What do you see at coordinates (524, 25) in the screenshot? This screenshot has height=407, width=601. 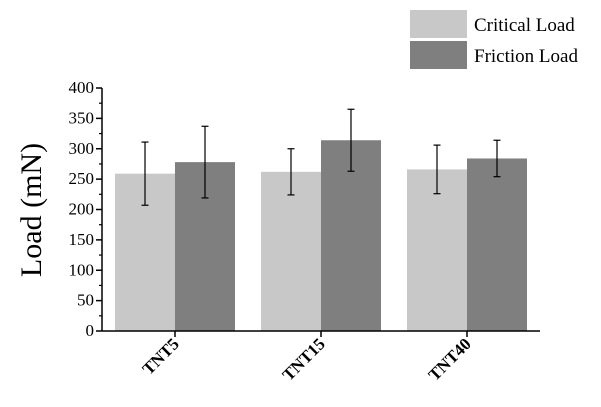 I see `legend-label-series1: Critical Load` at bounding box center [524, 25].